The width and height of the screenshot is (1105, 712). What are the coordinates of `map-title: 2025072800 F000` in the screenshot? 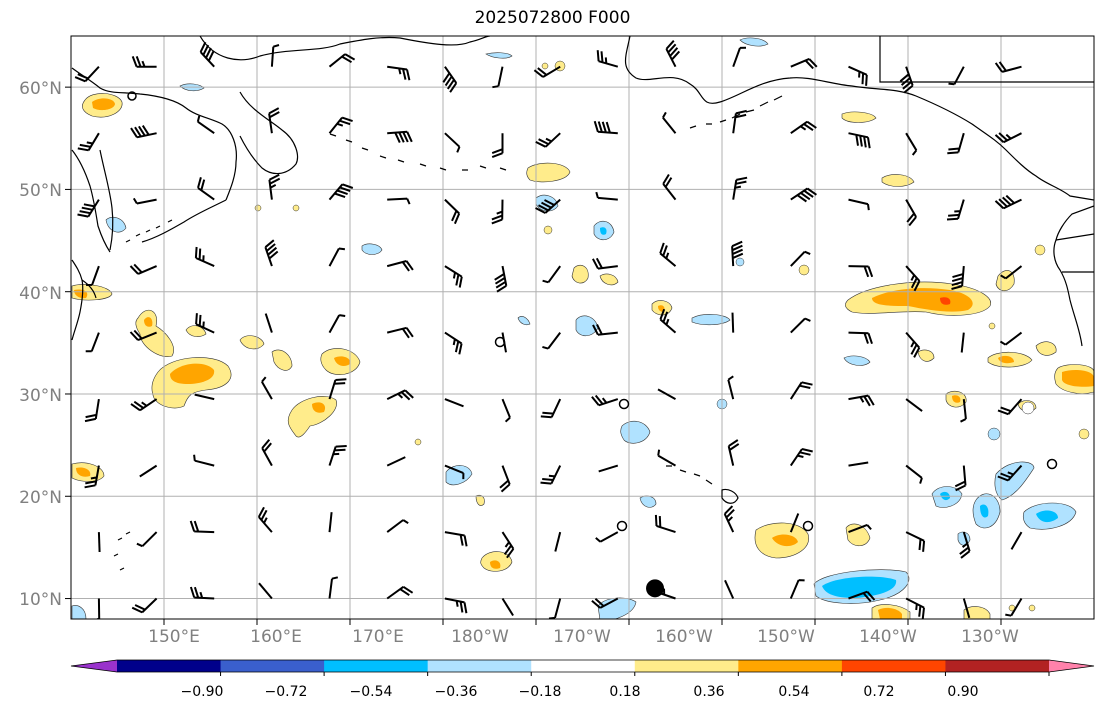 It's located at (552, 18).